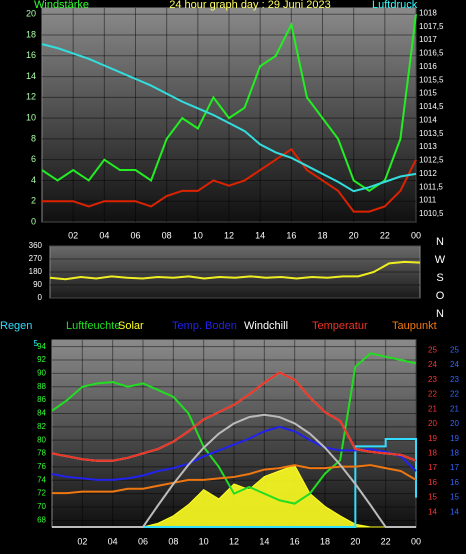 This screenshot has width=466, height=554. What do you see at coordinates (432, 364) in the screenshot?
I see `y2-tick-label: 24` at bounding box center [432, 364].